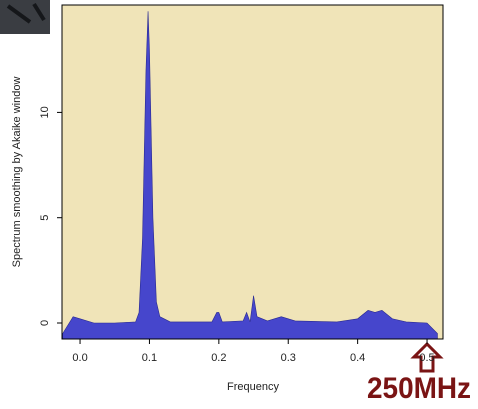  I want to click on arrow-icon, so click(427, 357).